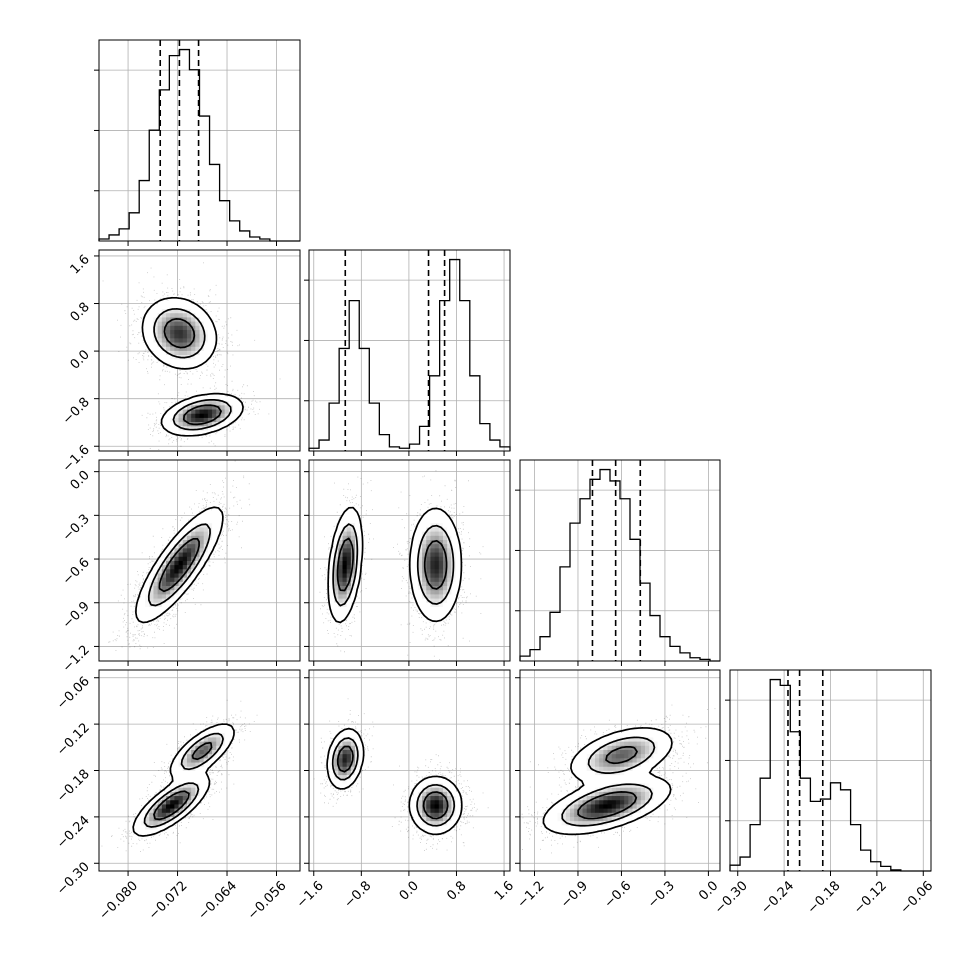 The image size is (970, 970). I want to click on x-tick-label: −0.06, so click(917, 897).